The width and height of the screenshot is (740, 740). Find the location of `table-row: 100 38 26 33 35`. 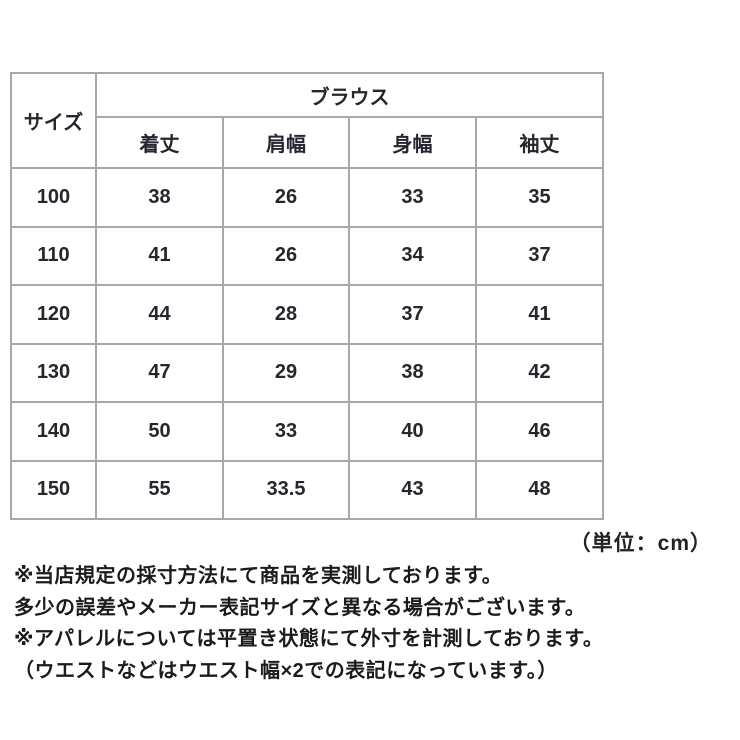

table-row: 100 38 26 33 35 is located at coordinates (307, 197).